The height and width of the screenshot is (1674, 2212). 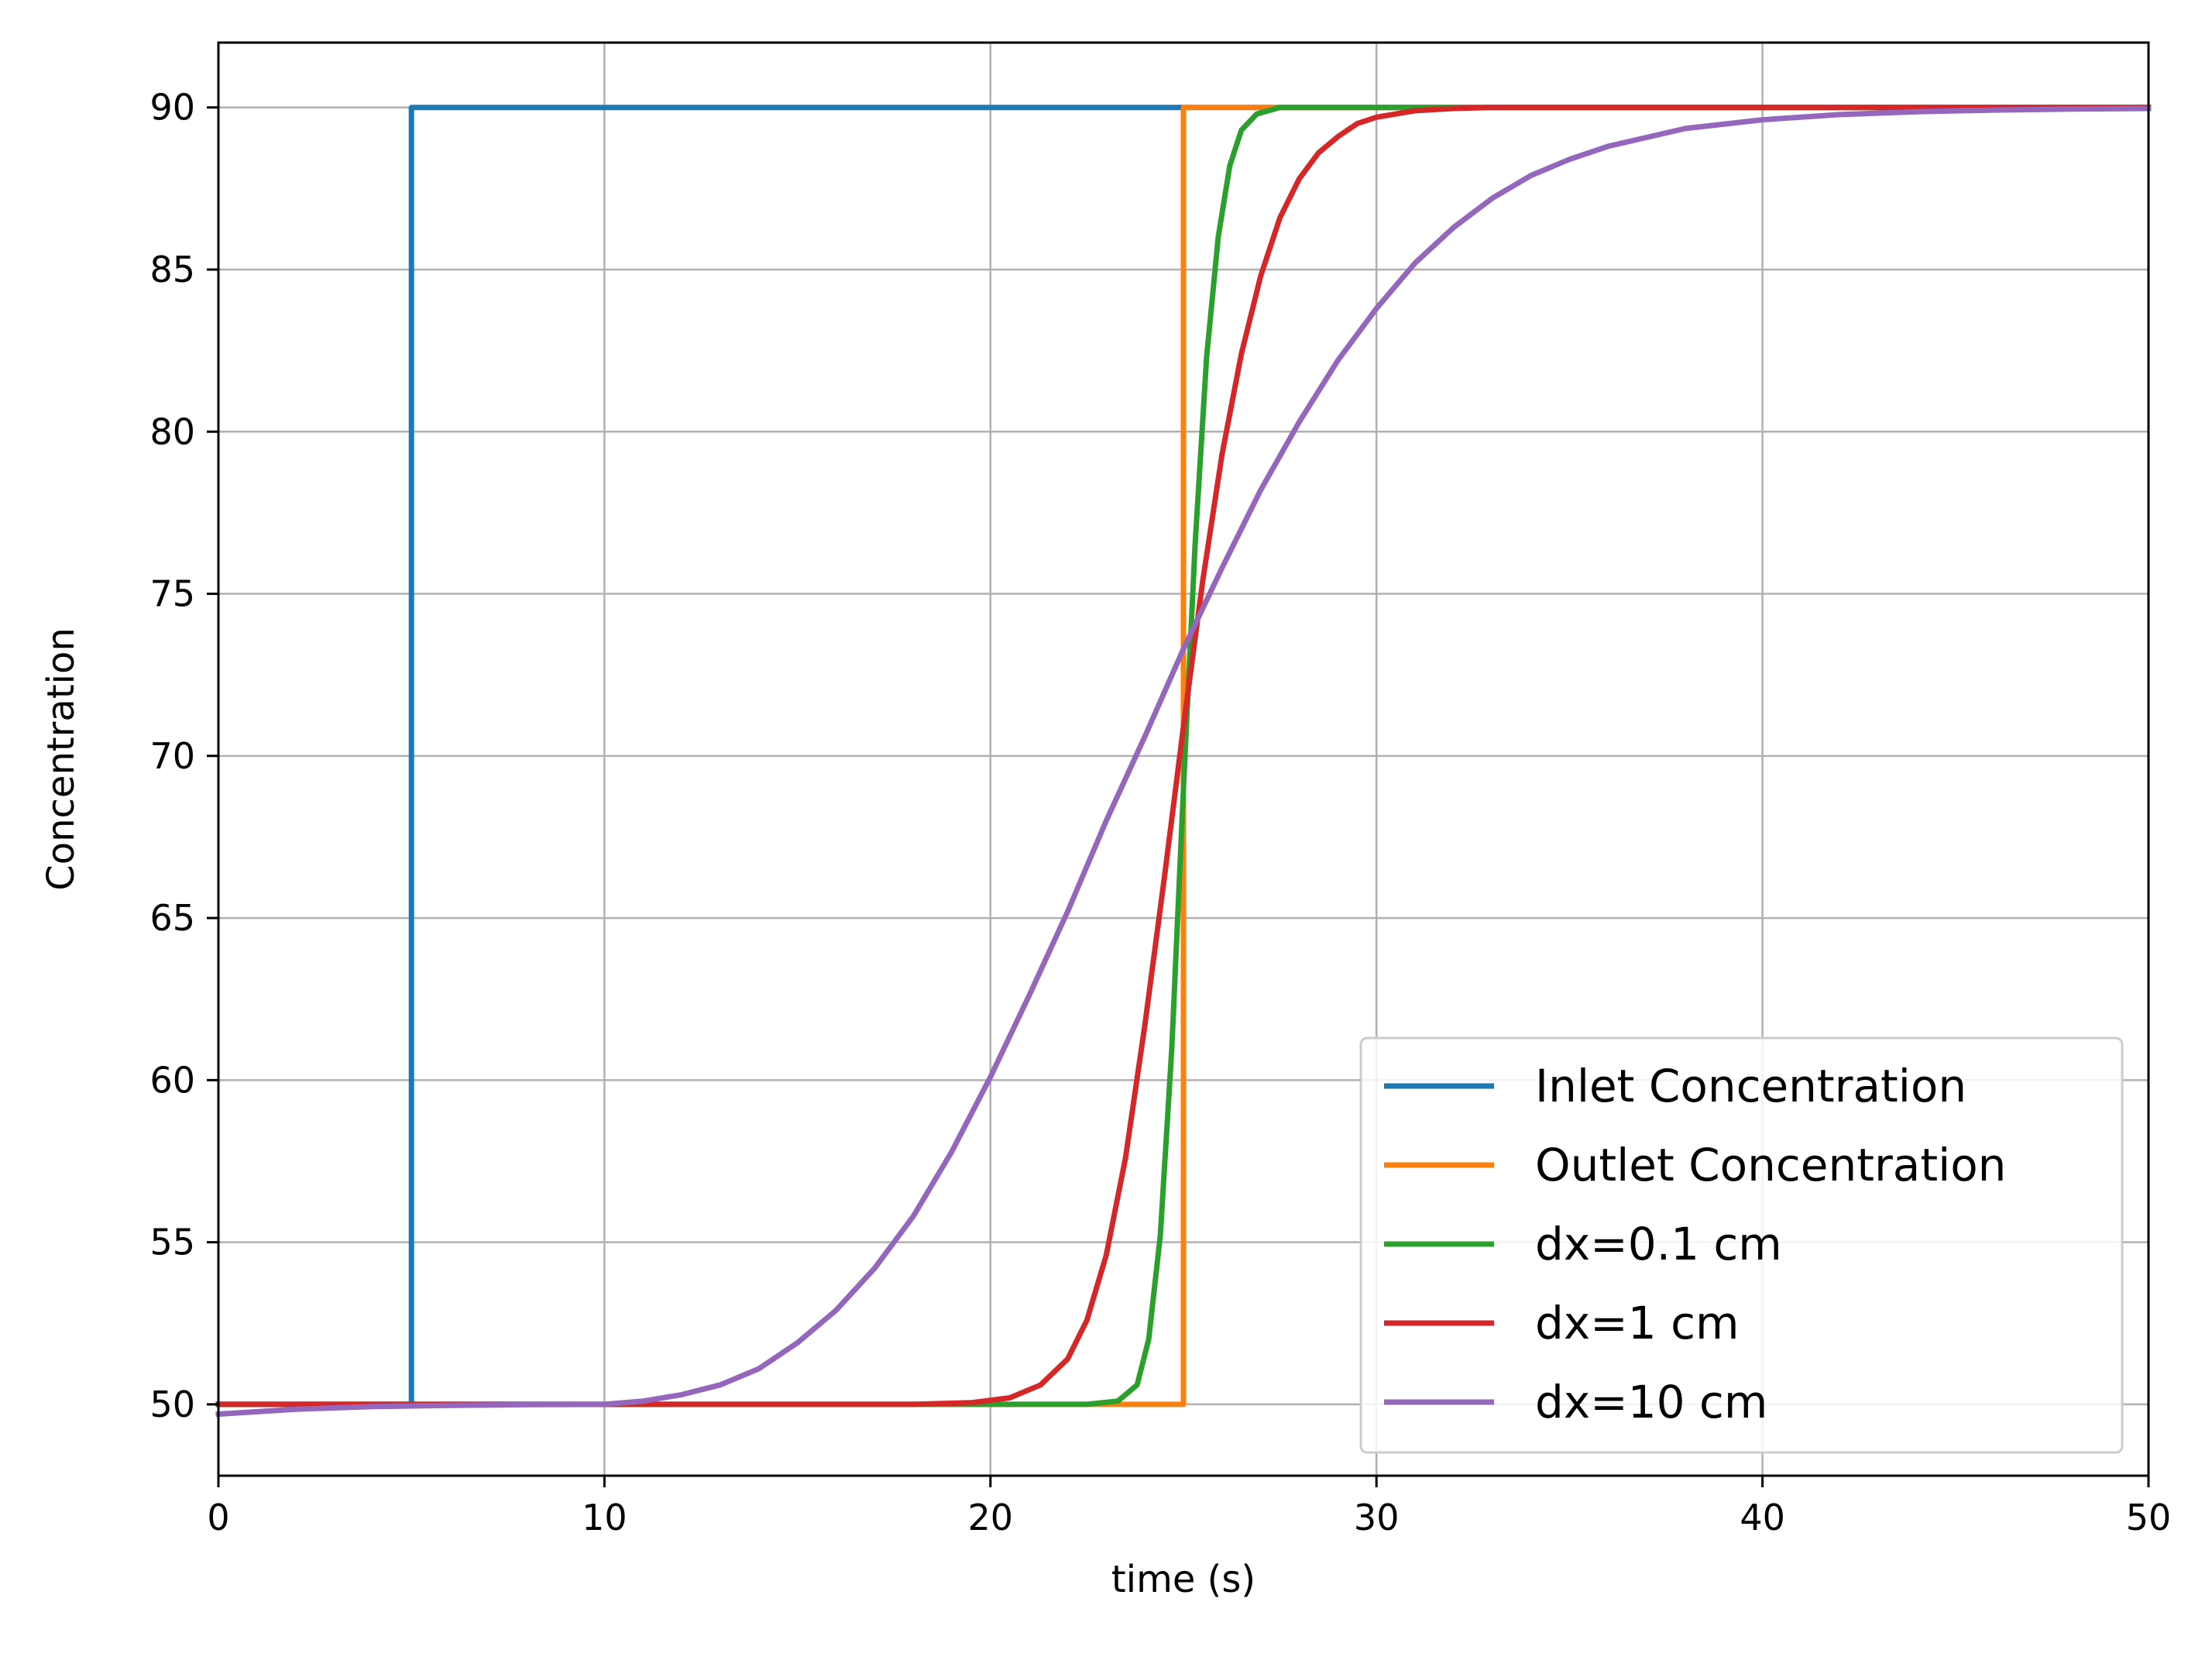 What do you see at coordinates (172, 756) in the screenshot?
I see `y-tick-label: 70` at bounding box center [172, 756].